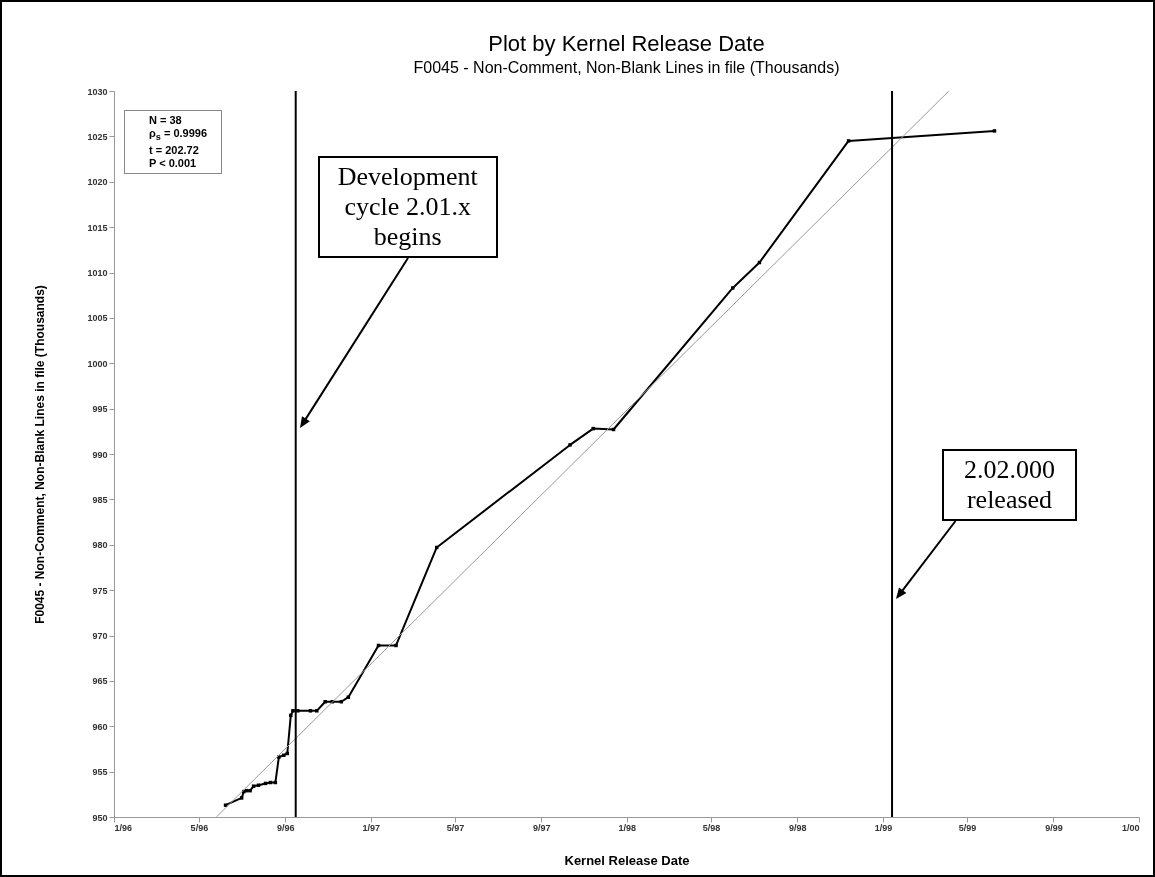  I want to click on y-tick-label: 960, so click(100, 726).